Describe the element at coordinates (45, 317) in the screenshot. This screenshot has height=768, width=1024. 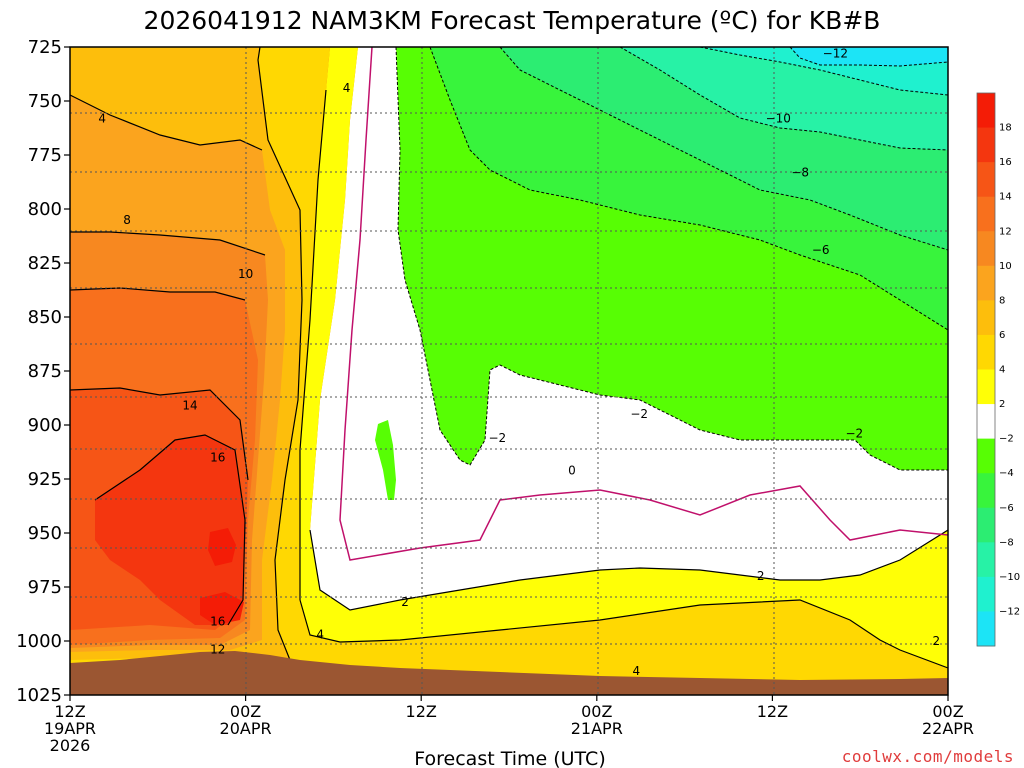
I see `y-tick-label: 850` at that location.